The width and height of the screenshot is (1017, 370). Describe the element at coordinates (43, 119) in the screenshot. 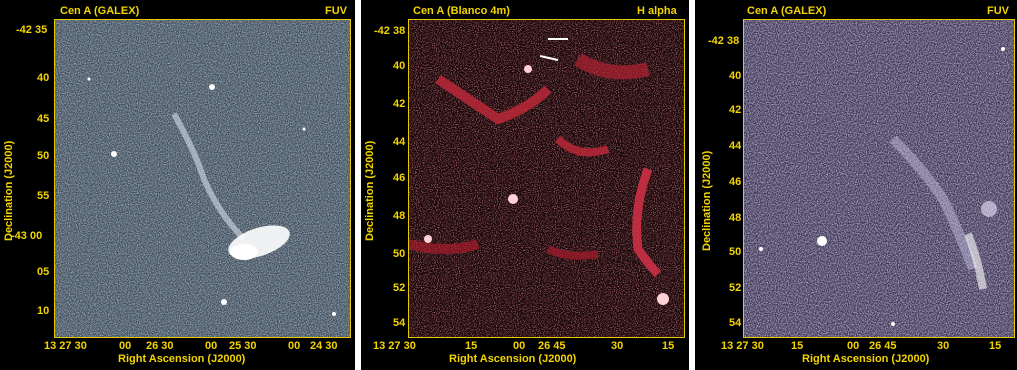

I see `y-tick: 45` at that location.